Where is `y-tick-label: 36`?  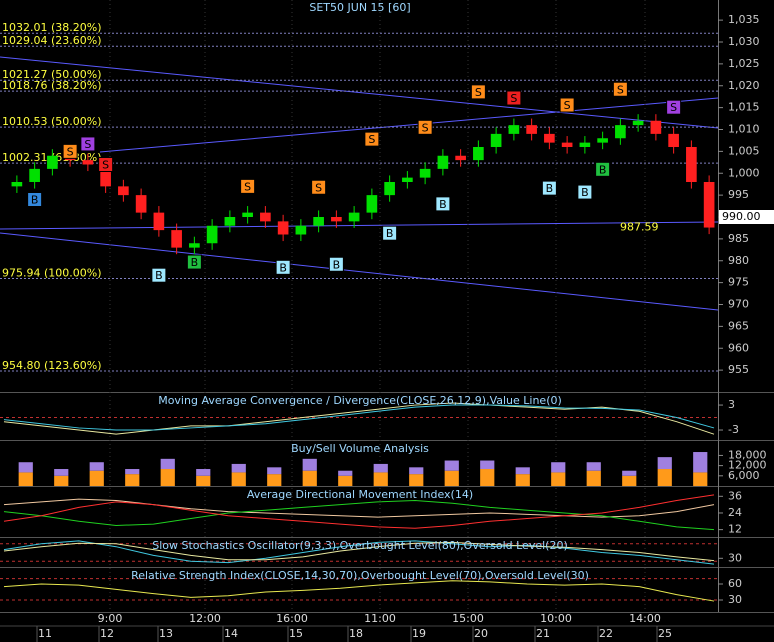 y-tick-label: 36 is located at coordinates (735, 495).